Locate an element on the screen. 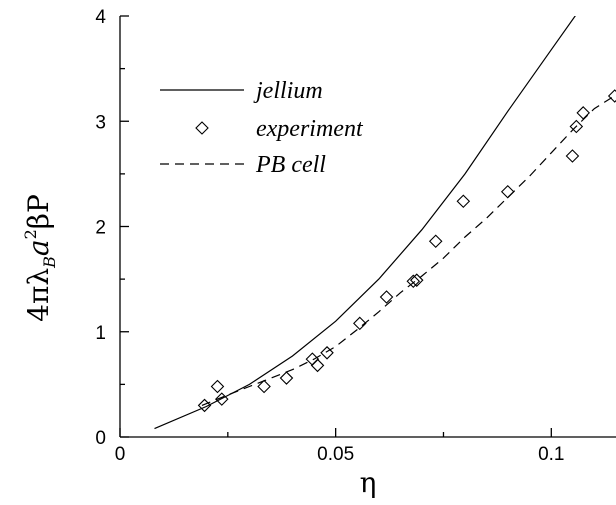 This screenshot has height=505, width=616. y-tick-label: 2 is located at coordinates (100, 228).